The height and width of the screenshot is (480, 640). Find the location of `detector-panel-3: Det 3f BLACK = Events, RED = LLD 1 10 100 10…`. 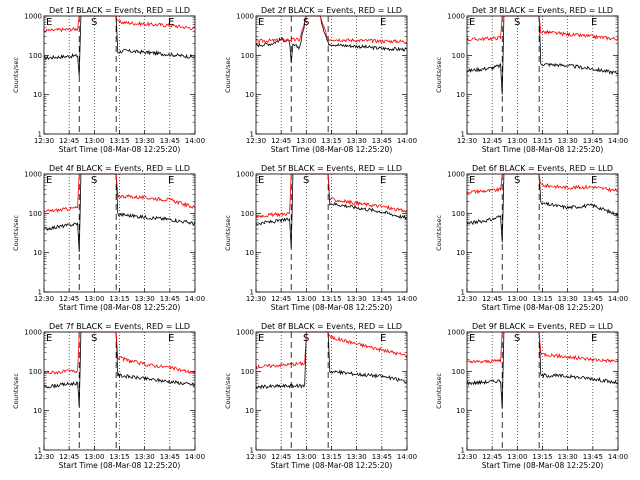

detector-panel-3: Det 3f BLACK = Events, RED = LLD 1 10 100 10… is located at coordinates (531, 80).